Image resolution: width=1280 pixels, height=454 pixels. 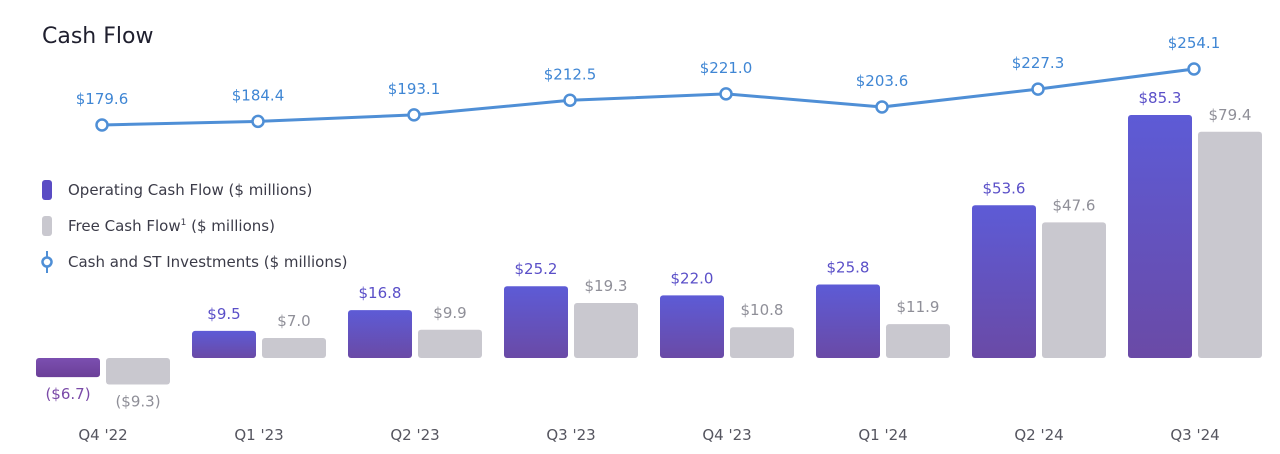 What do you see at coordinates (190, 190) in the screenshot?
I see `legend-label-operating: Operating Cash Flow ($ millions)` at bounding box center [190, 190].